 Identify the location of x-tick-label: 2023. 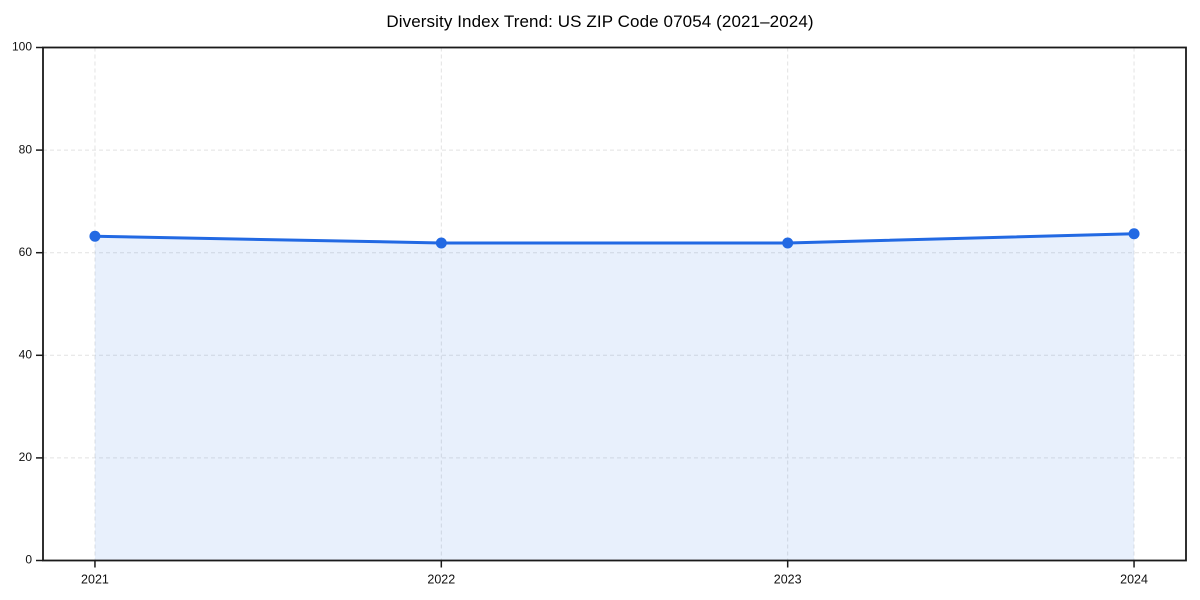
(788, 580).